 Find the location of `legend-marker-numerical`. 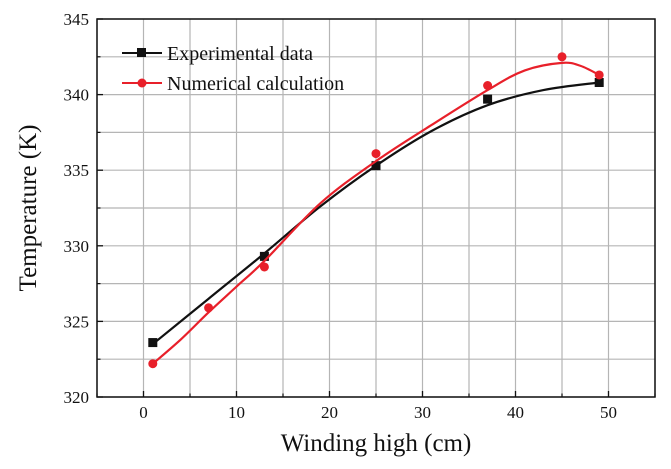

legend-marker-numerical is located at coordinates (142, 83).